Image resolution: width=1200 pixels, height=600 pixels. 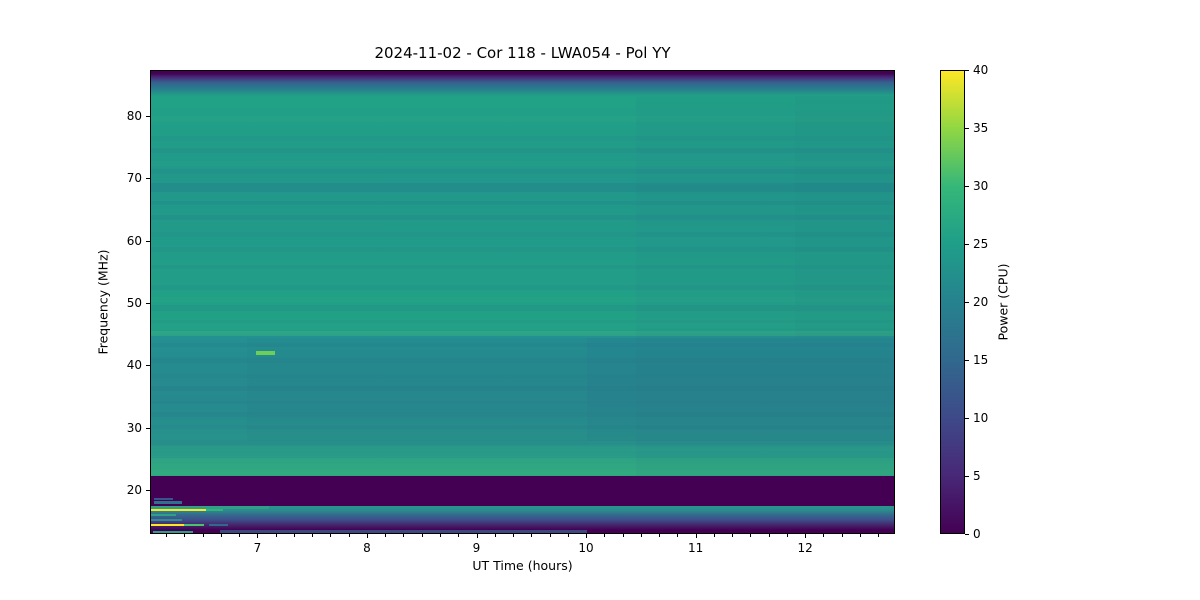 I want to click on x-tick-label: 7, so click(x=257, y=548).